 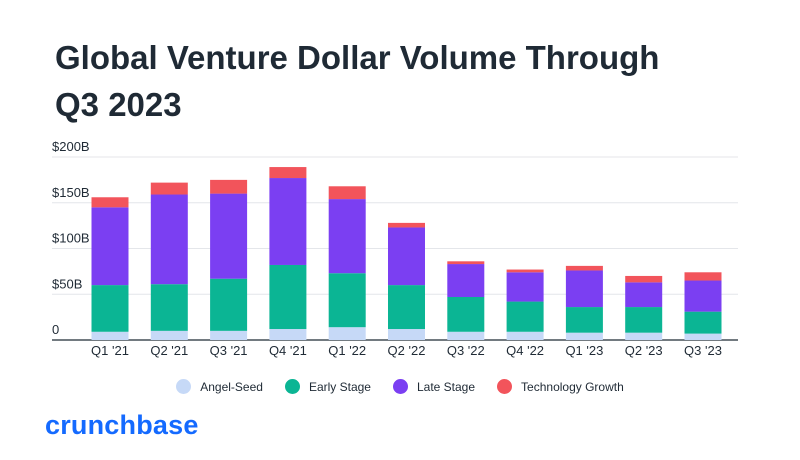 What do you see at coordinates (644, 350) in the screenshot?
I see `x-tick-label: Q2 '23` at bounding box center [644, 350].